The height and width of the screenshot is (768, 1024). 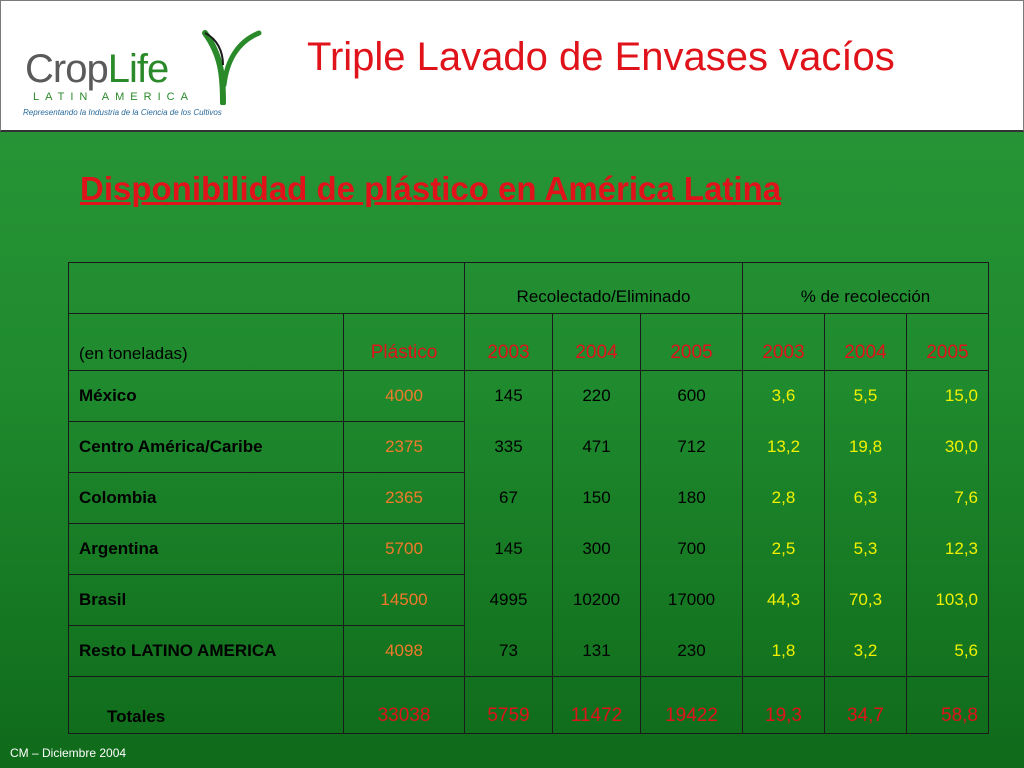 I want to click on percent-cell: 44,3, so click(x=783, y=600).